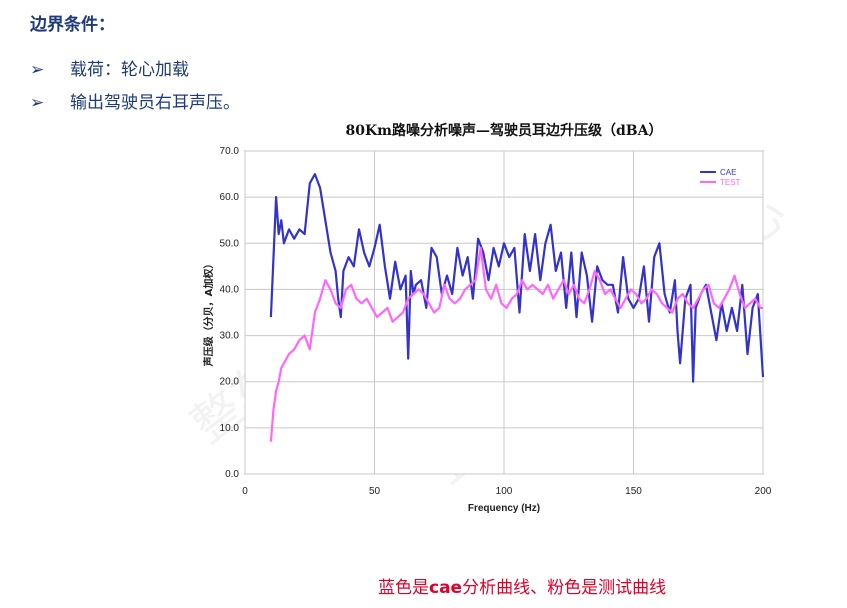 The image size is (847, 608). Describe the element at coordinates (72, 25) in the screenshot. I see `page-heading: 边界条件：` at that location.